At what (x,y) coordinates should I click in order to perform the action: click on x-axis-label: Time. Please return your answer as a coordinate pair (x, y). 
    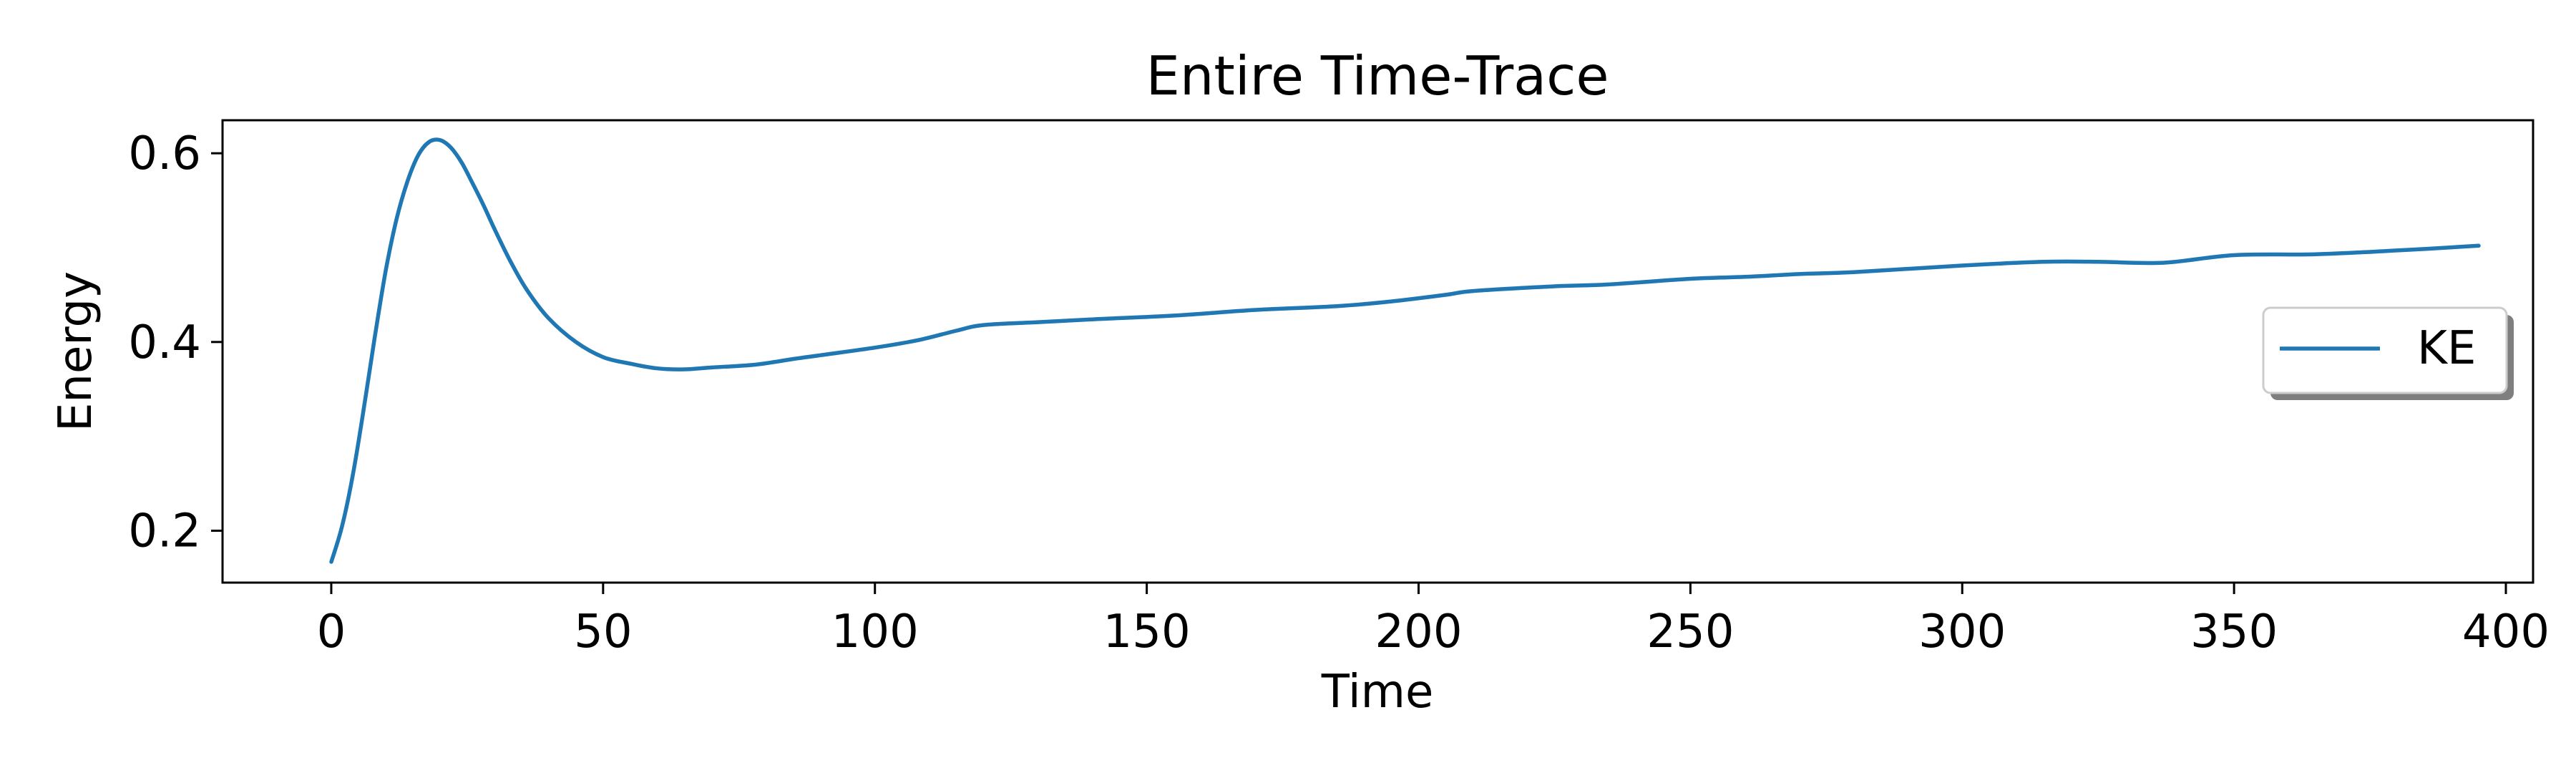
    Looking at the image, I should click on (1377, 692).